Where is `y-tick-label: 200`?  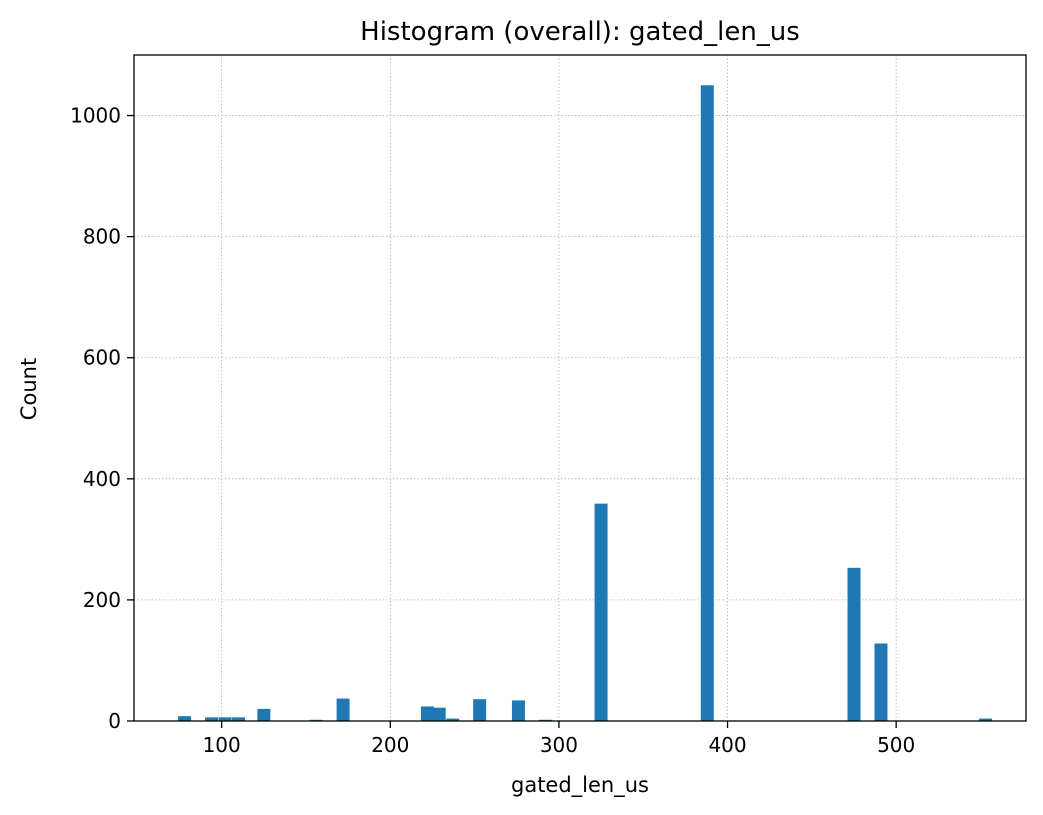
y-tick-label: 200 is located at coordinates (102, 600).